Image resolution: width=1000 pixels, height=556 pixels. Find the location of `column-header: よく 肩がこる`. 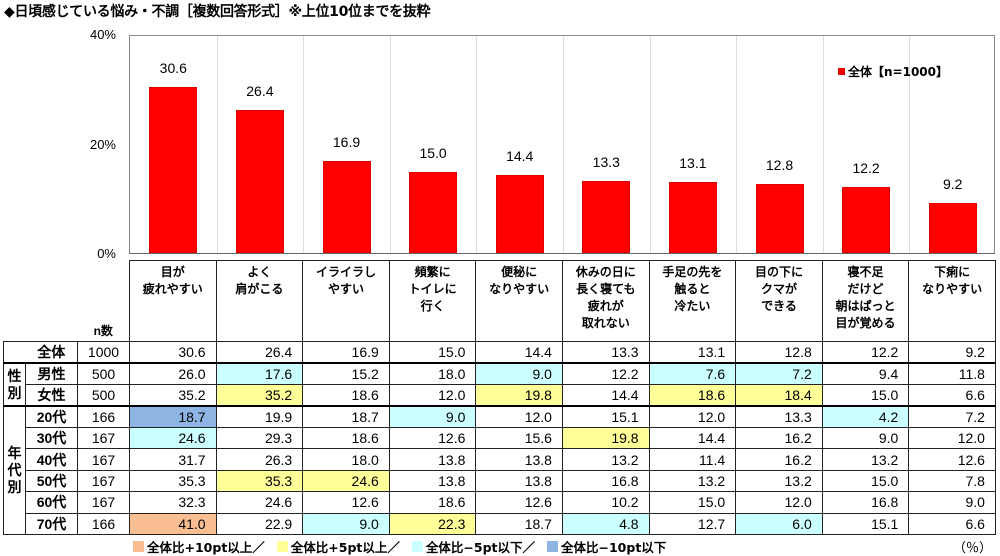

column-header: よく 肩がこる is located at coordinates (259, 301).